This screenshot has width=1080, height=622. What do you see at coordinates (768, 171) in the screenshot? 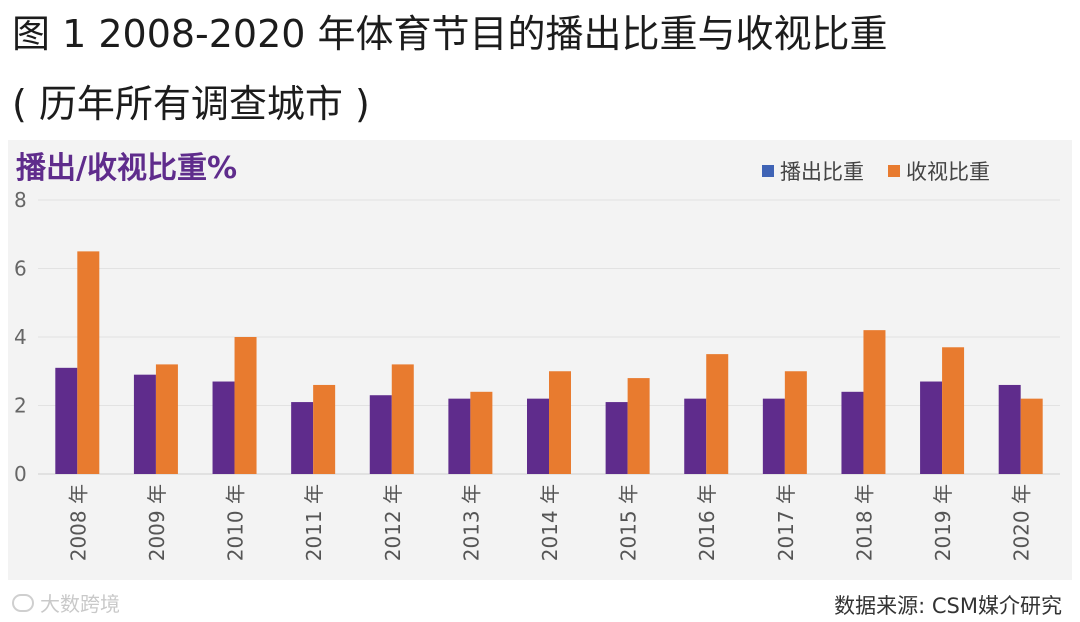
I see `legend-swatch-broadcast` at bounding box center [768, 171].